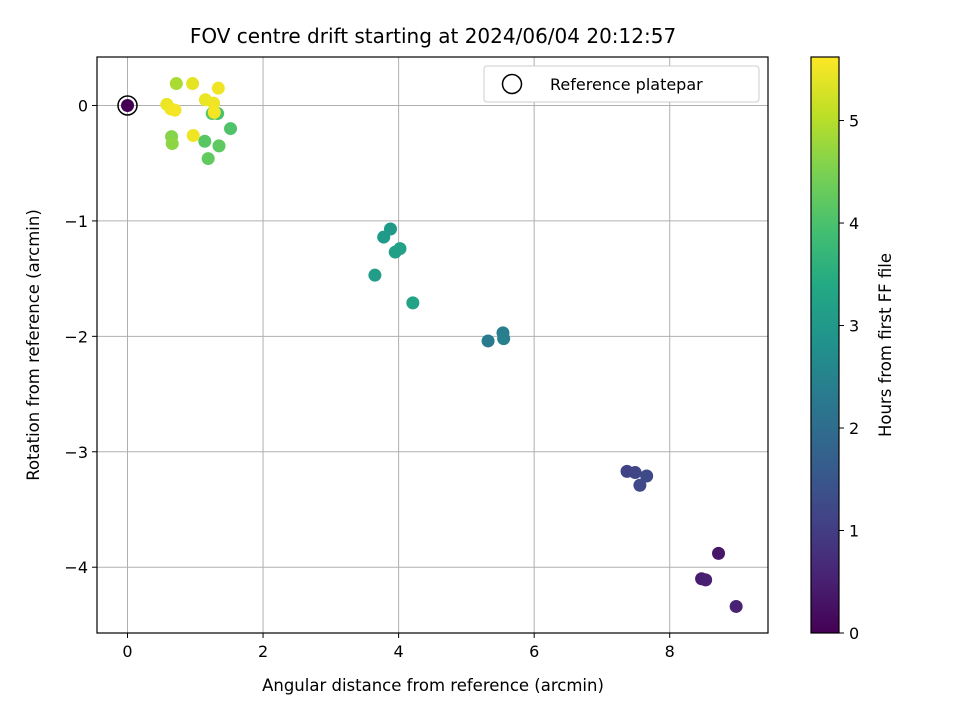 This screenshot has width=960, height=720. I want to click on legend-entry-reference: Reference platepar, so click(626, 84).